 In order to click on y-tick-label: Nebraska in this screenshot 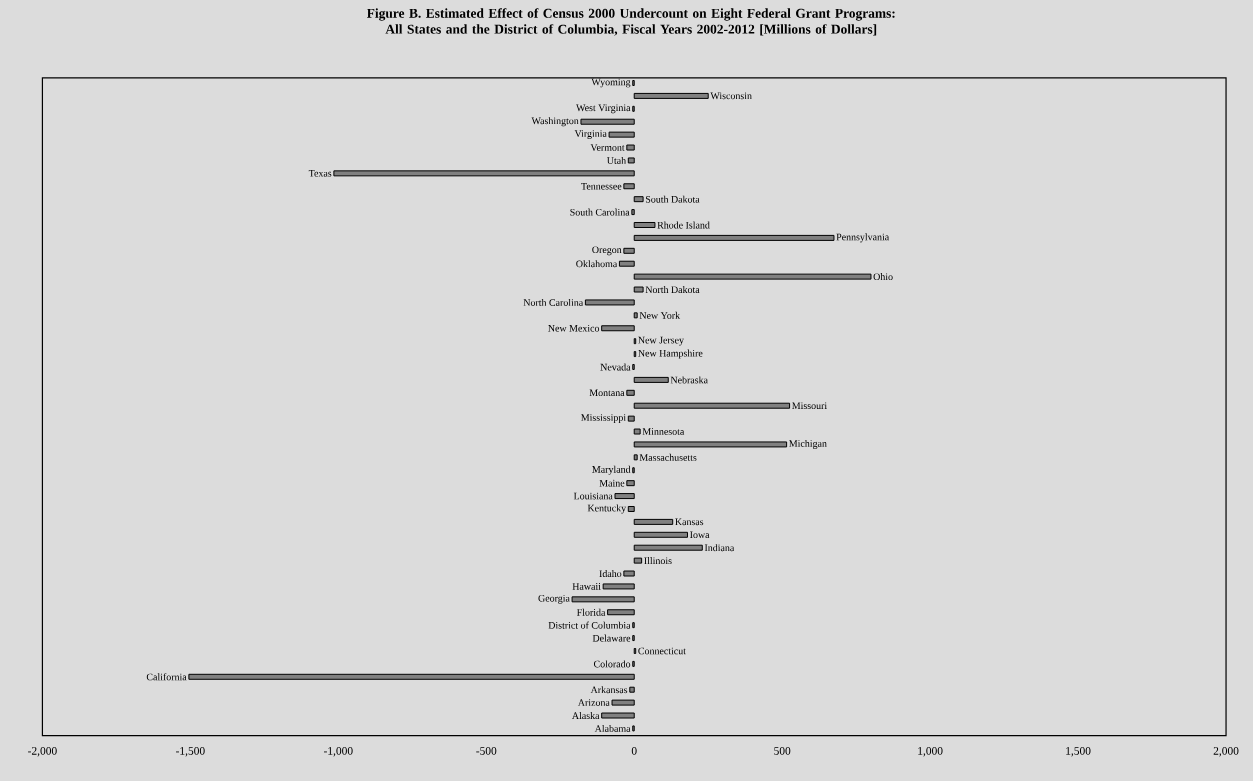, I will do `click(689, 380)`.